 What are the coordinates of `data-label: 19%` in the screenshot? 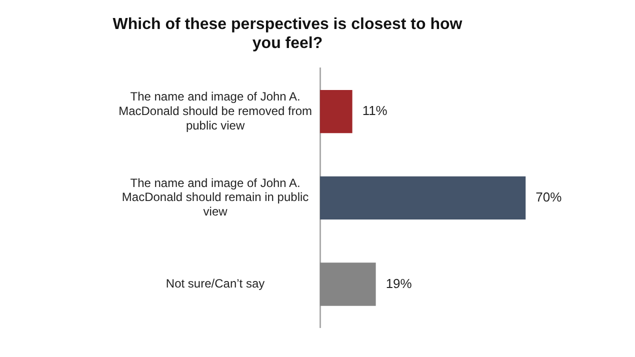 It's located at (399, 283).